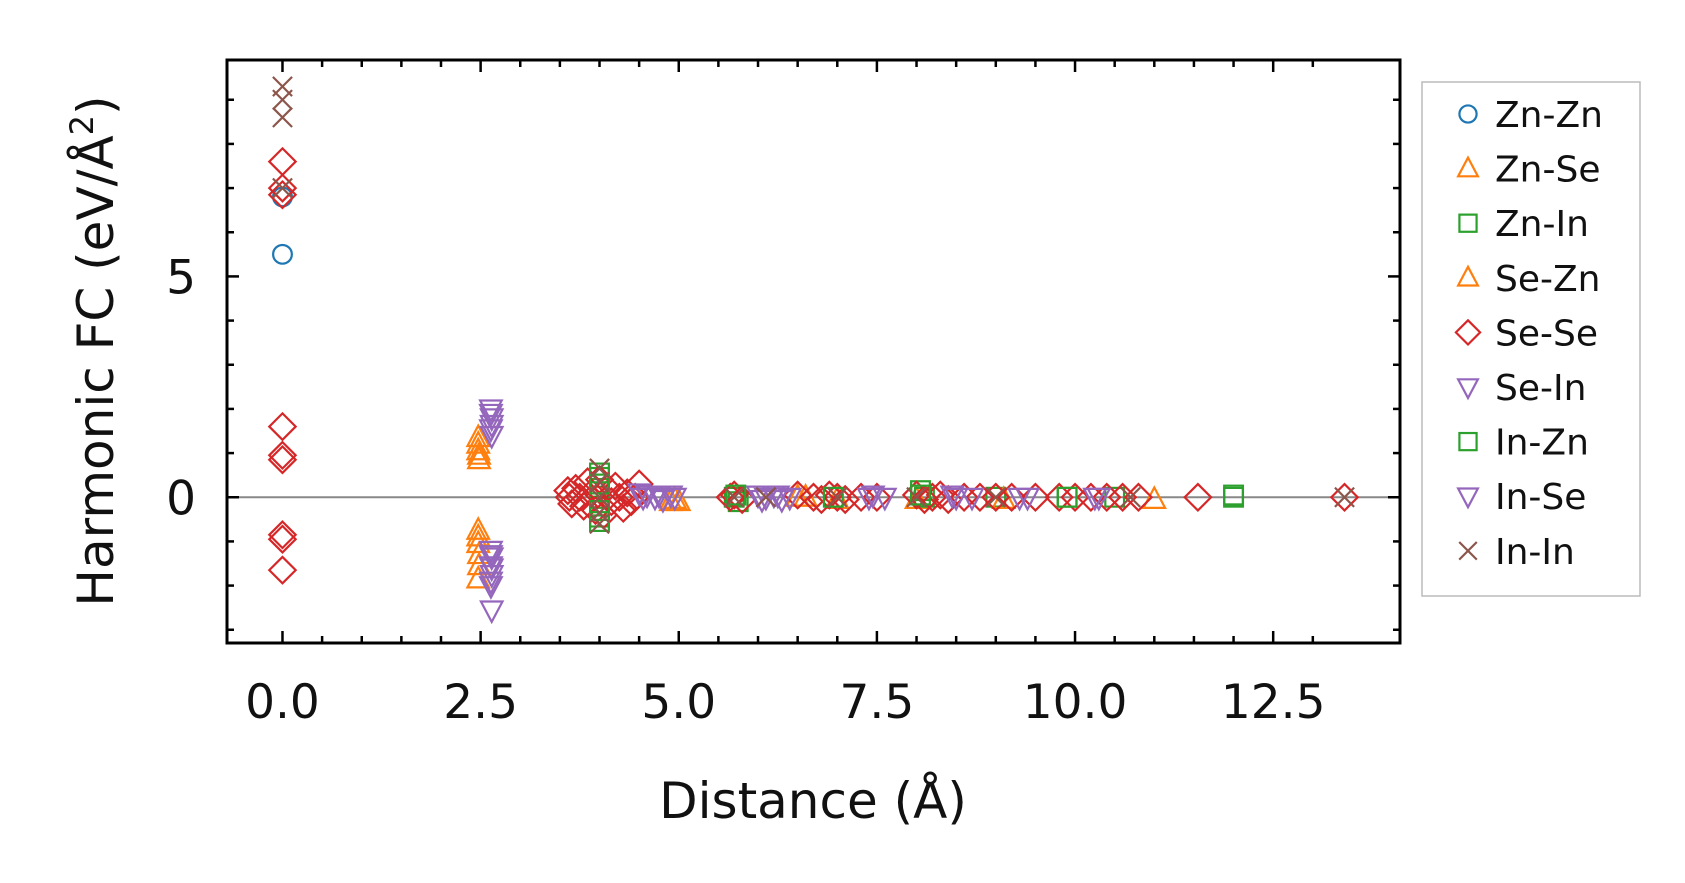  Describe the element at coordinates (181, 277) in the screenshot. I see `y-tick-label: 5` at that location.